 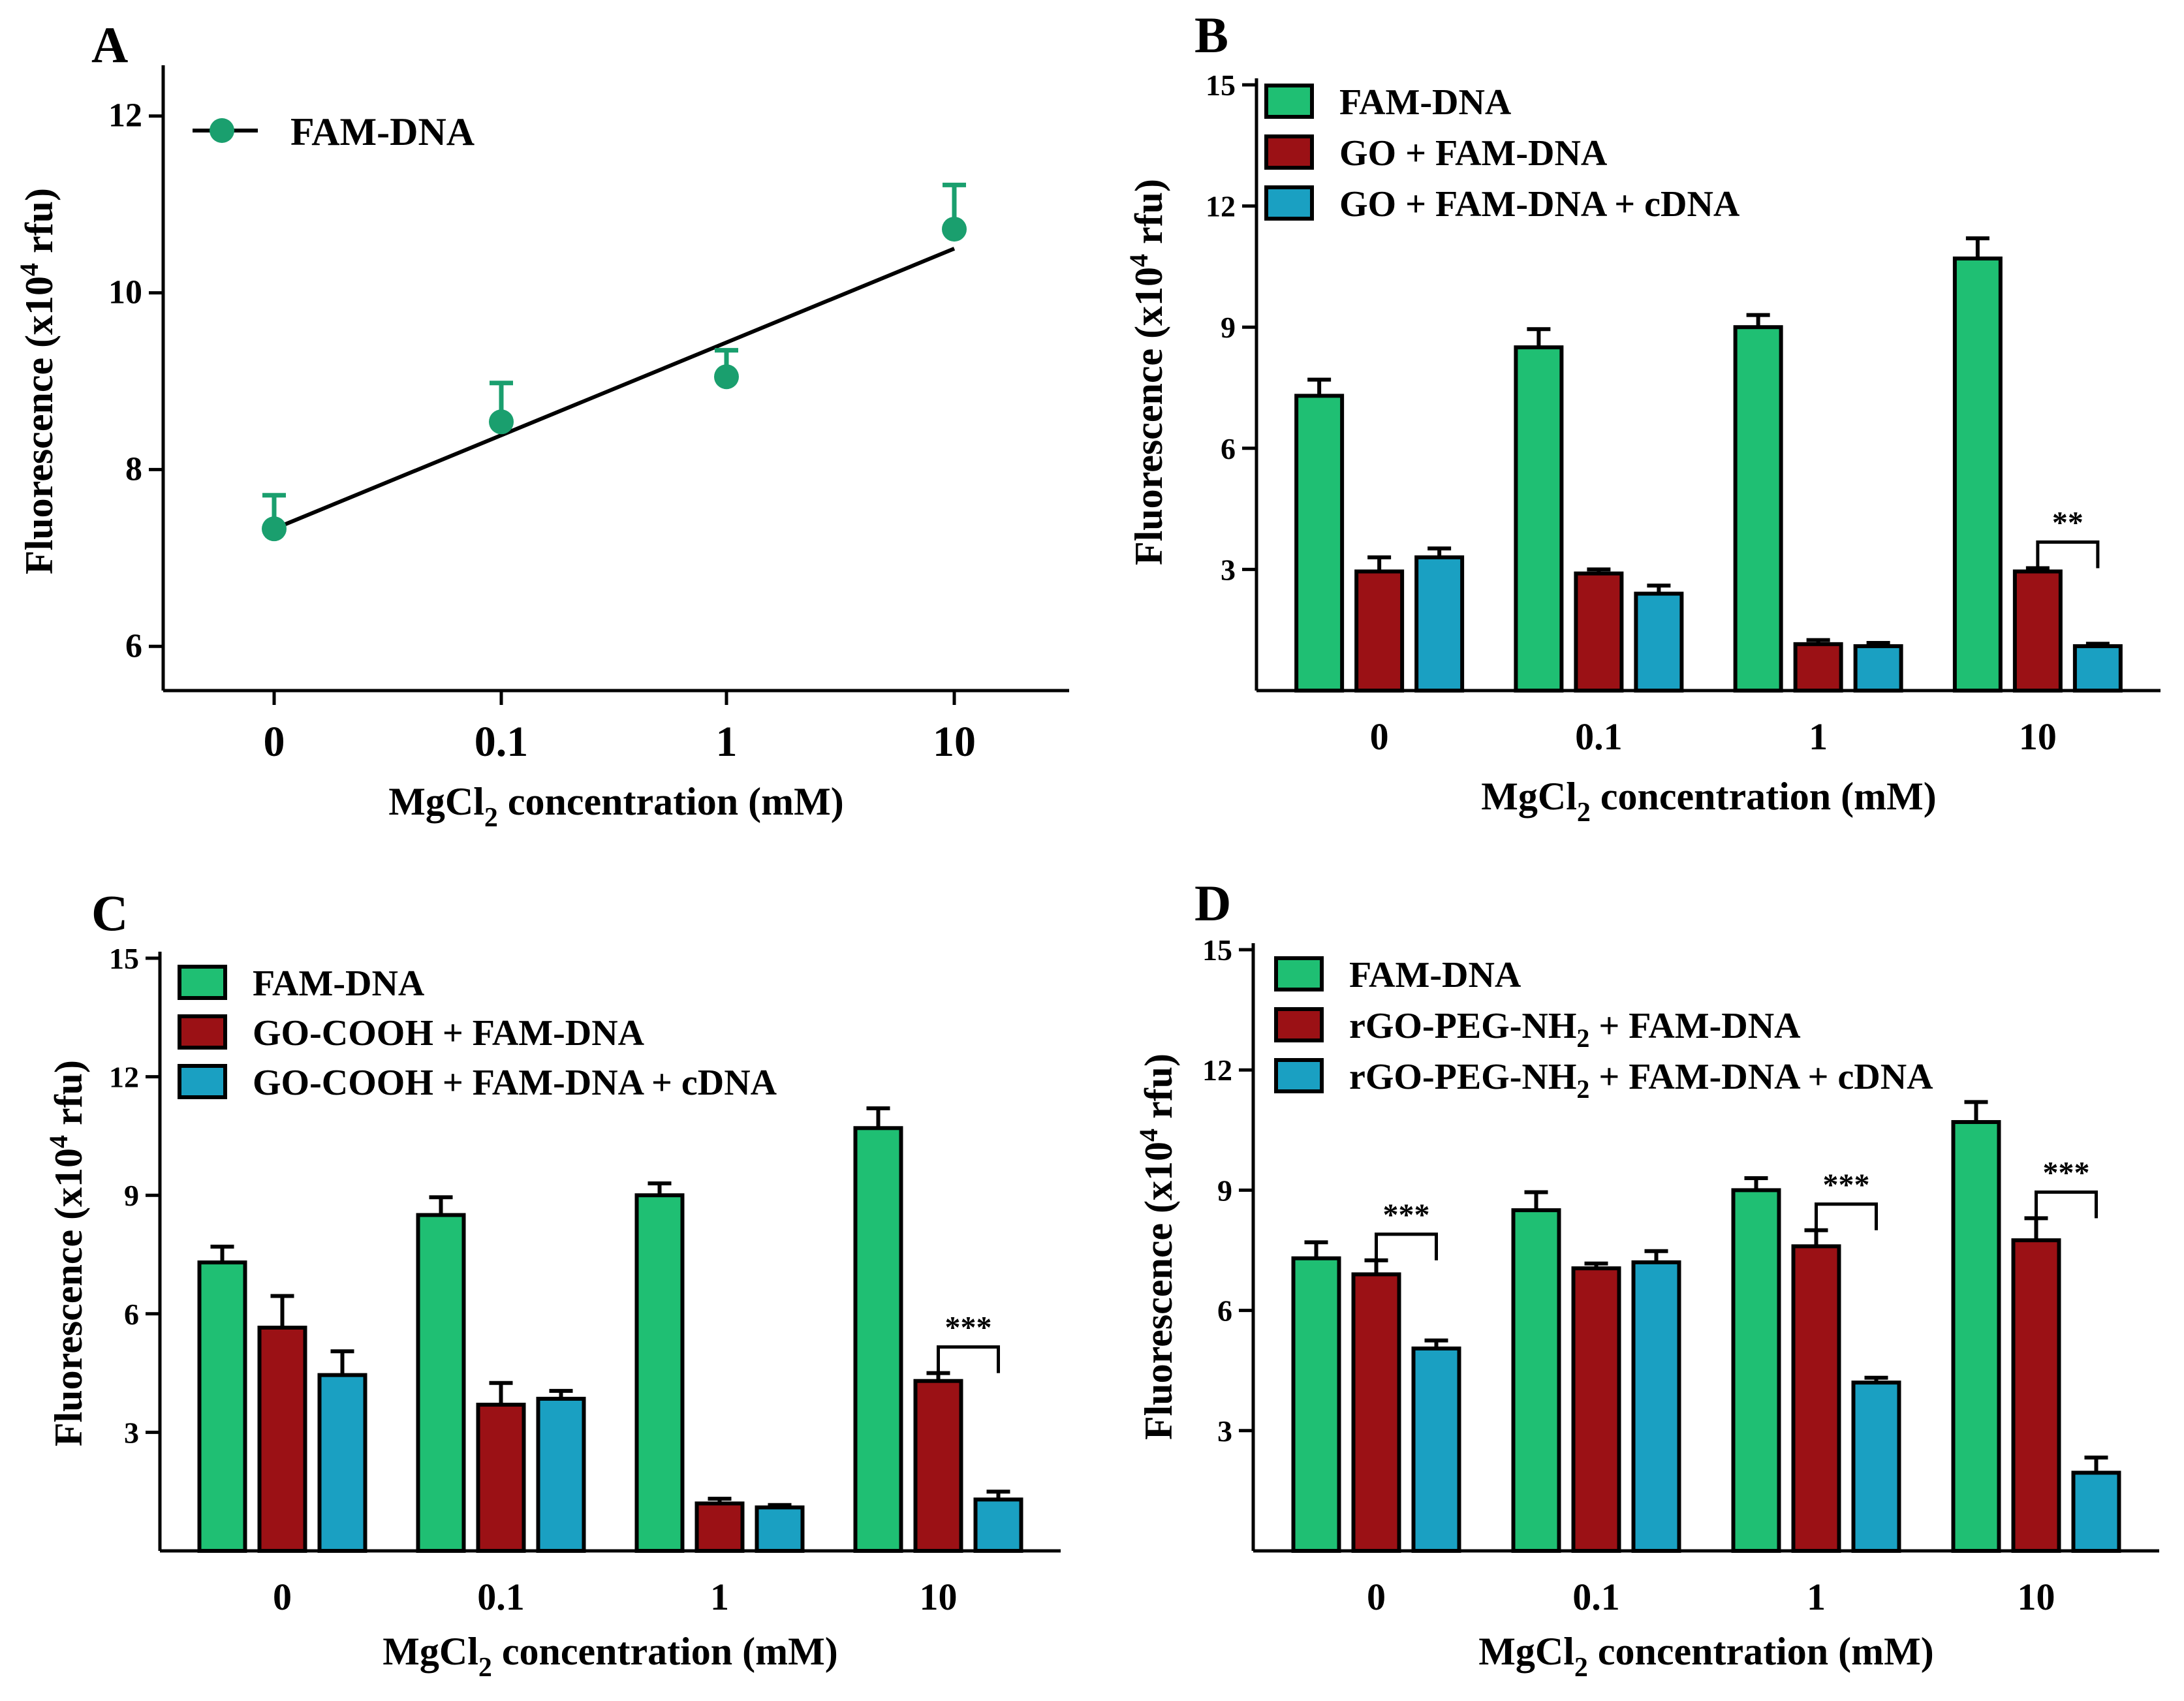 I want to click on y-tick-label: 15, so click(x=124, y=959).